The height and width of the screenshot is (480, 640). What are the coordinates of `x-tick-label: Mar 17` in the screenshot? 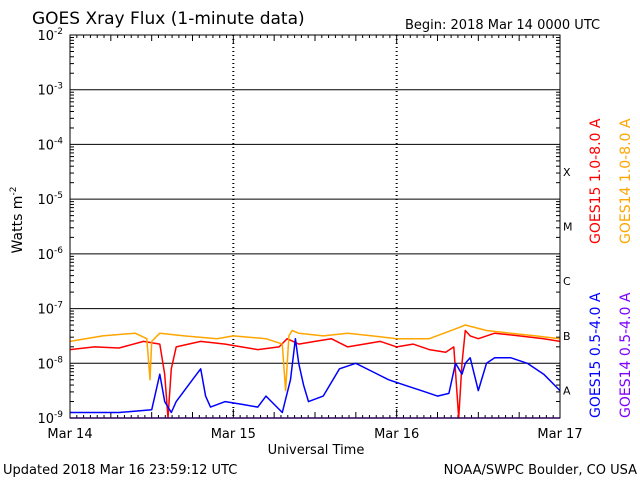 It's located at (559, 434).